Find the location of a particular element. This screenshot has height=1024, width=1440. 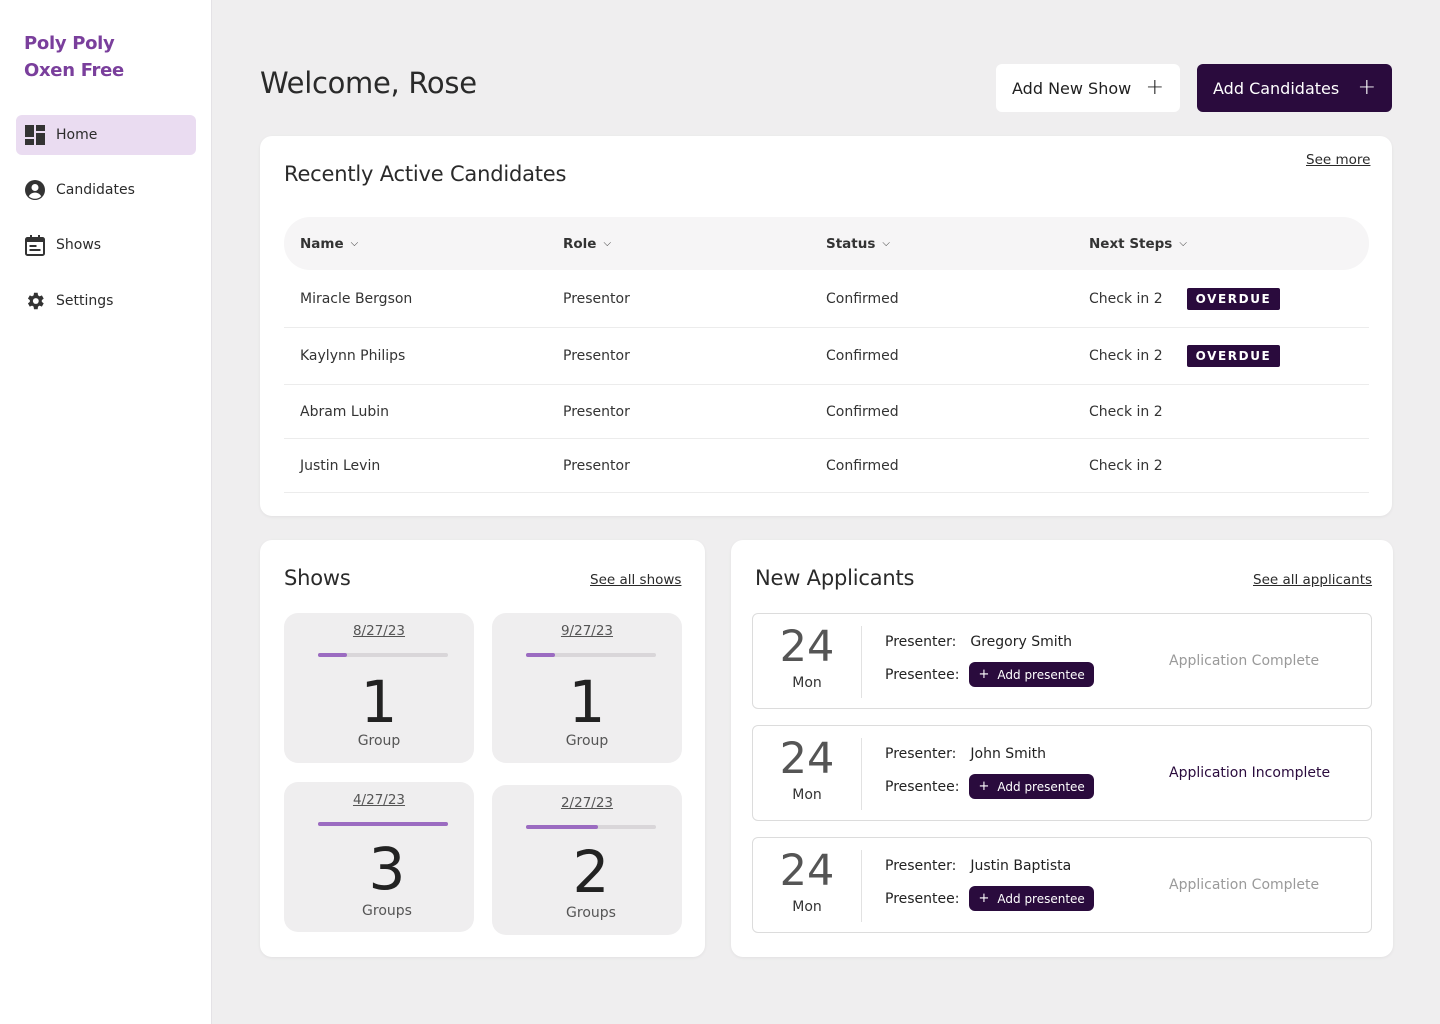

card-title: New Applicants is located at coordinates (835, 578).